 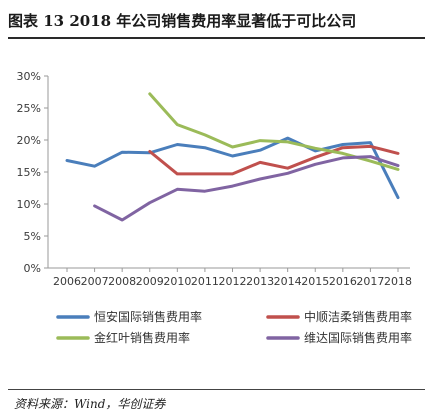 What do you see at coordinates (233, 281) in the screenshot?
I see `x-tick-label: 2012` at bounding box center [233, 281].